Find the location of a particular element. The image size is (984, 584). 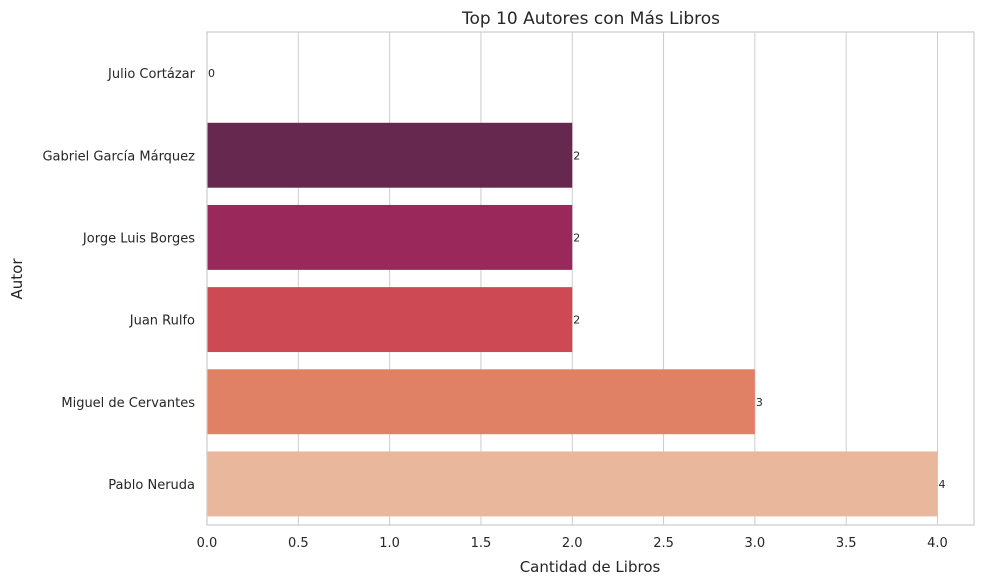

y-tick-label: Pablo Neruda is located at coordinates (151, 485).